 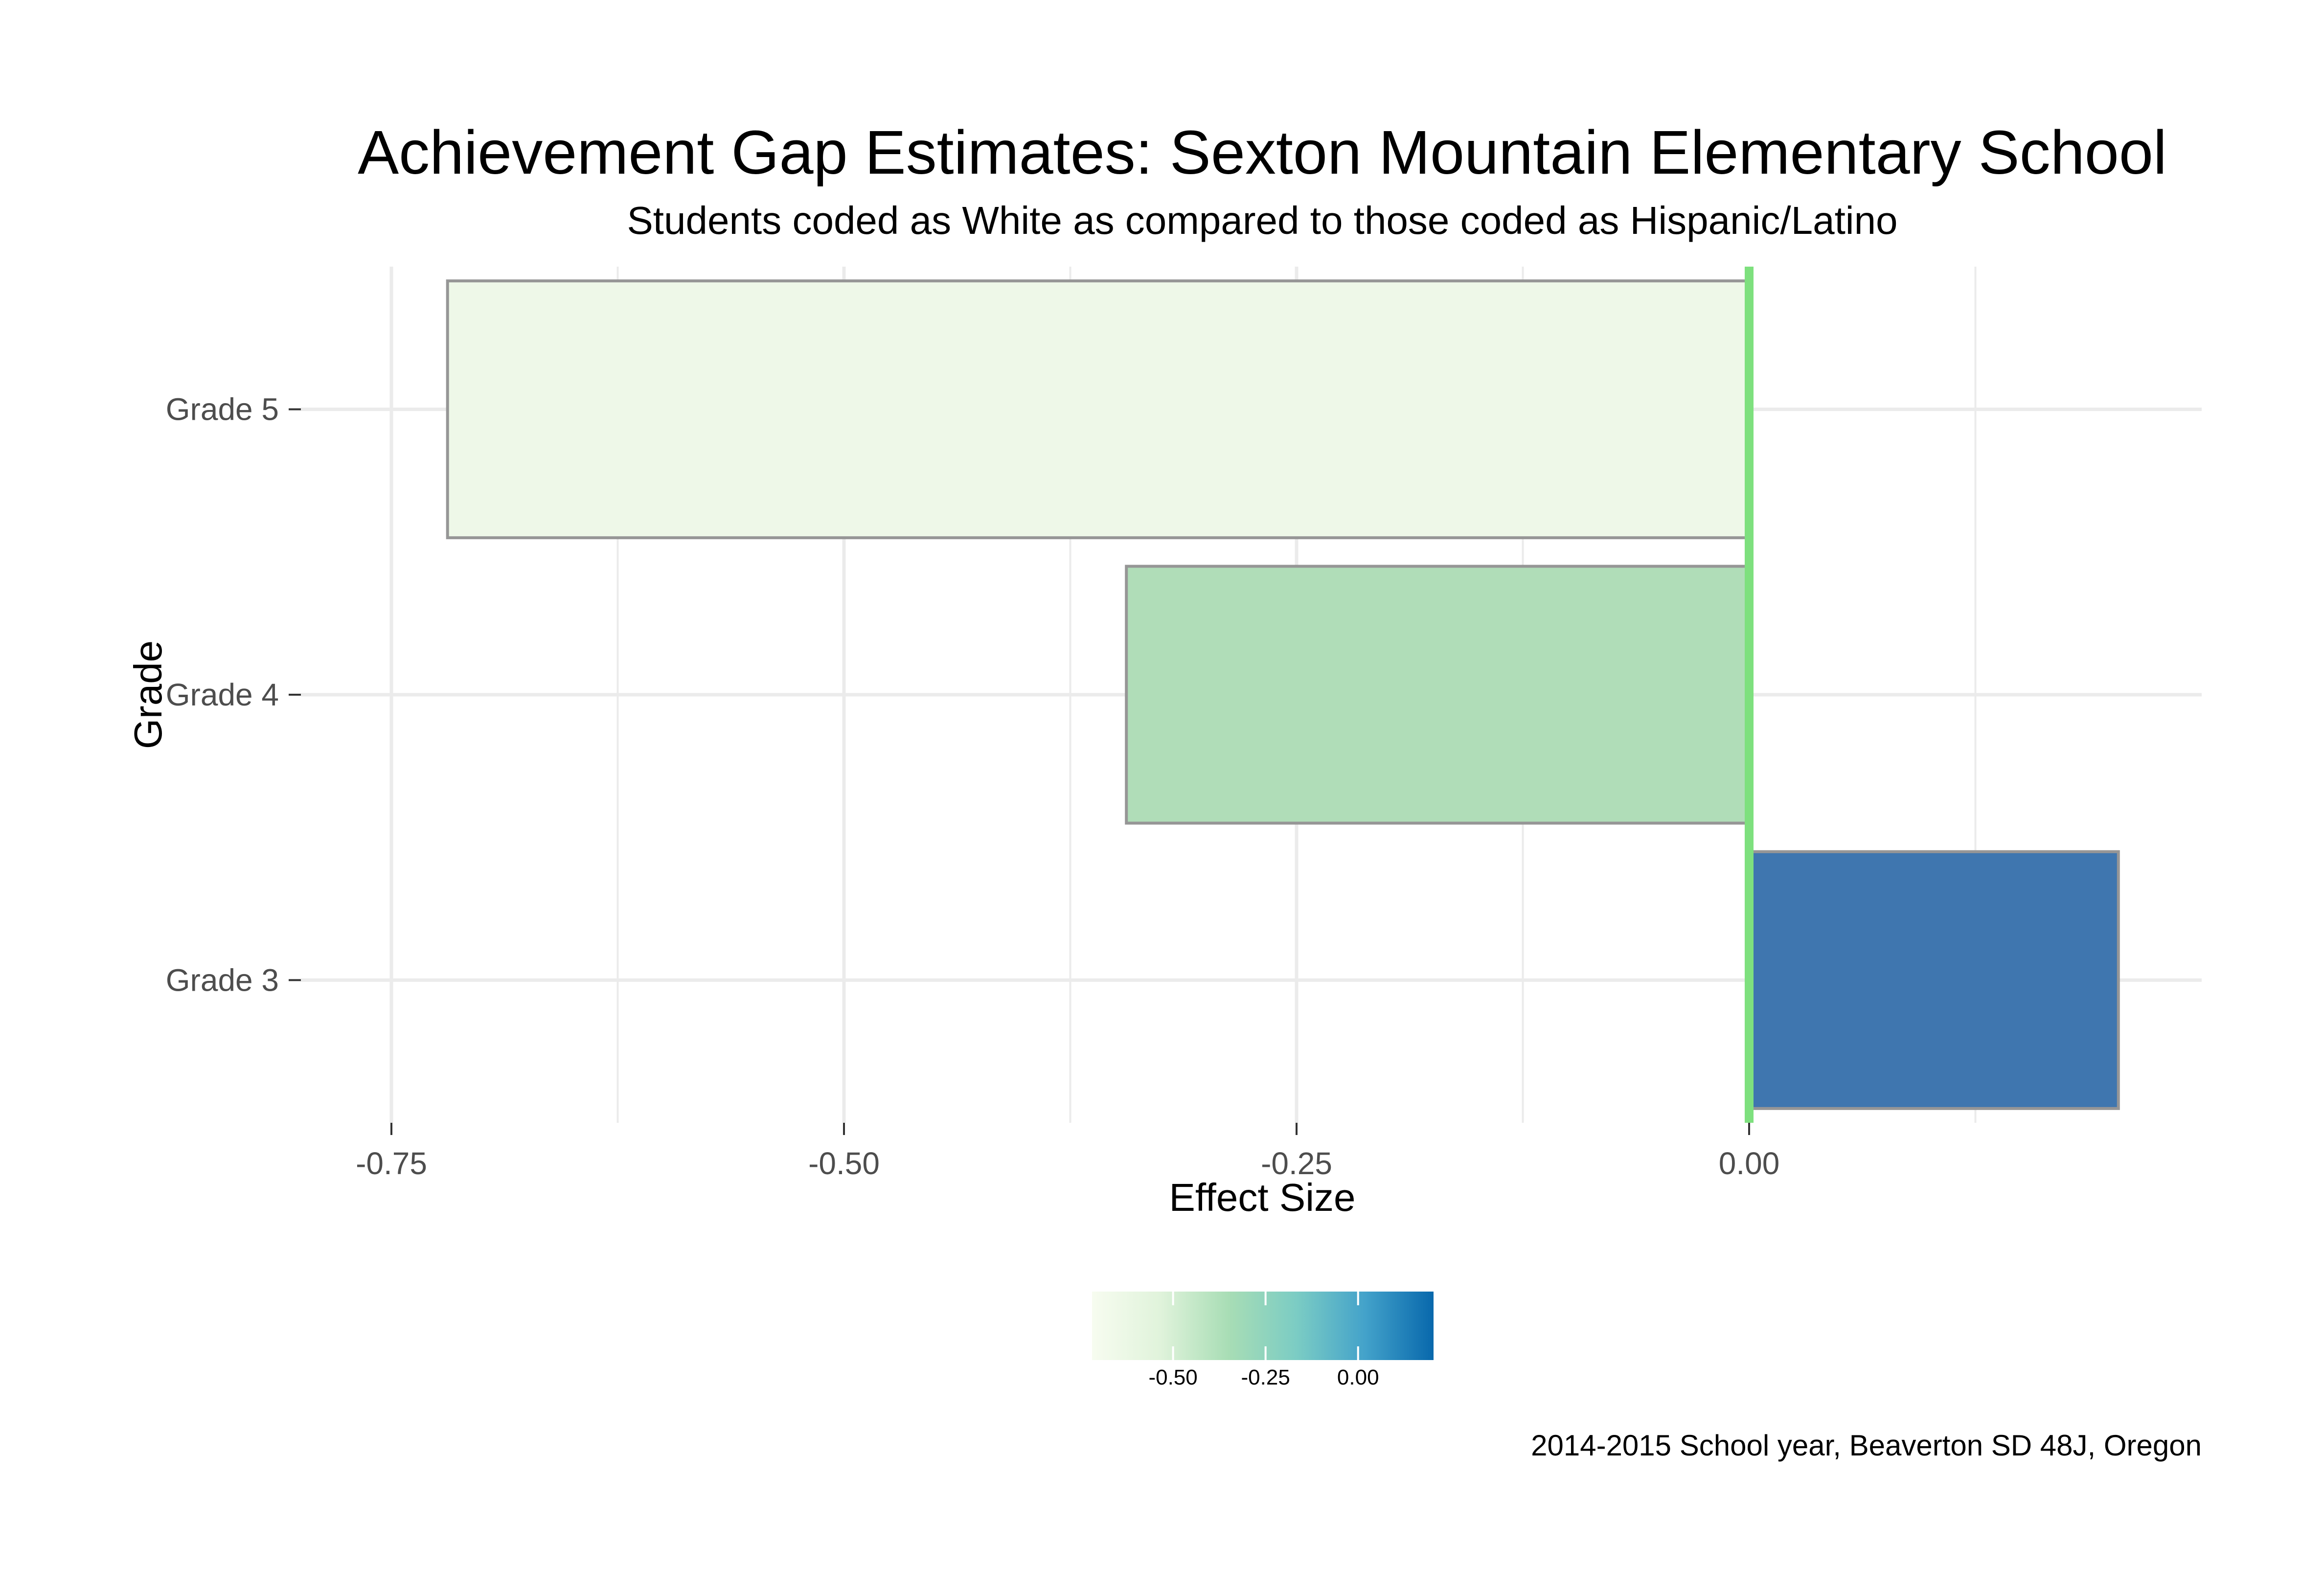 What do you see at coordinates (223, 980) in the screenshot?
I see `y-tick-label-grade-3: Grade 3` at bounding box center [223, 980].